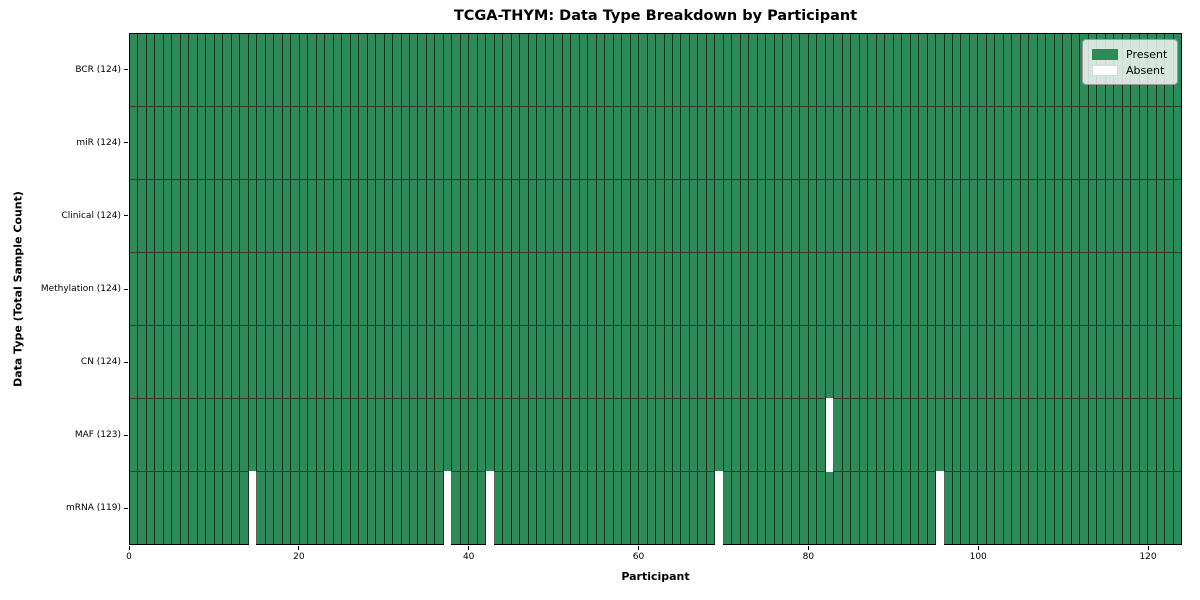 The height and width of the screenshot is (600, 1200). I want to click on y-tick-mark, so click(126, 508).